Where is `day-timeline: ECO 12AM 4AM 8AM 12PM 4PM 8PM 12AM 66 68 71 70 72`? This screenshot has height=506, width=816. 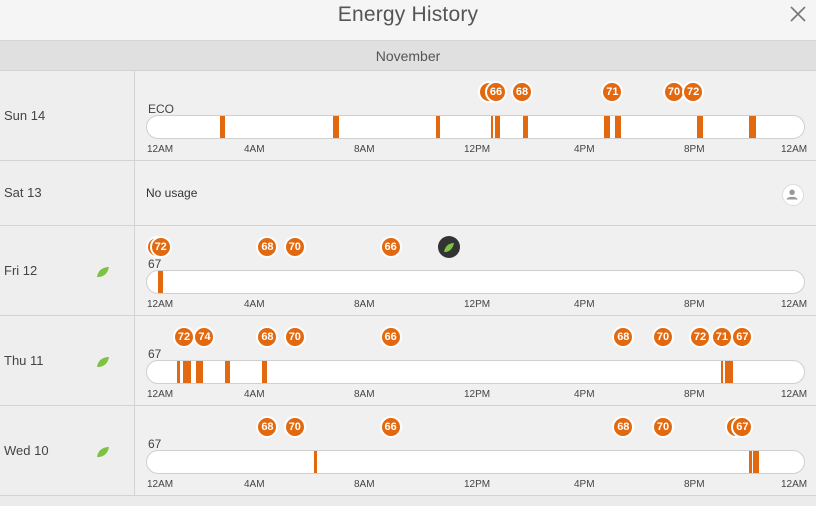 day-timeline: ECO 12AM 4AM 8AM 12PM 4PM 8PM 12AM 66 68 71 70 72 is located at coordinates (475, 115).